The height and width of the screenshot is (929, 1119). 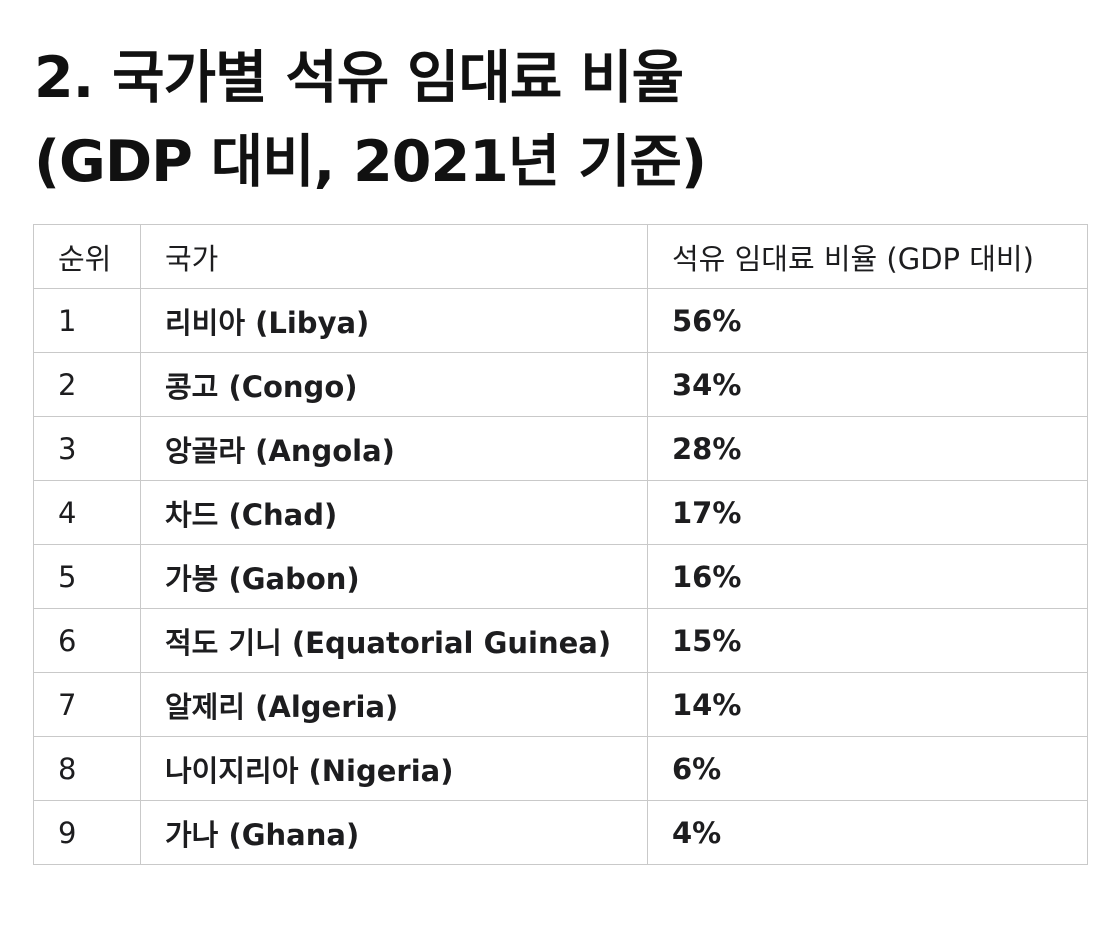 I want to click on page-title: 2. 국가별 석유 임대료 비율 (GDP 대비, 2021년 기준), so click(x=370, y=120).